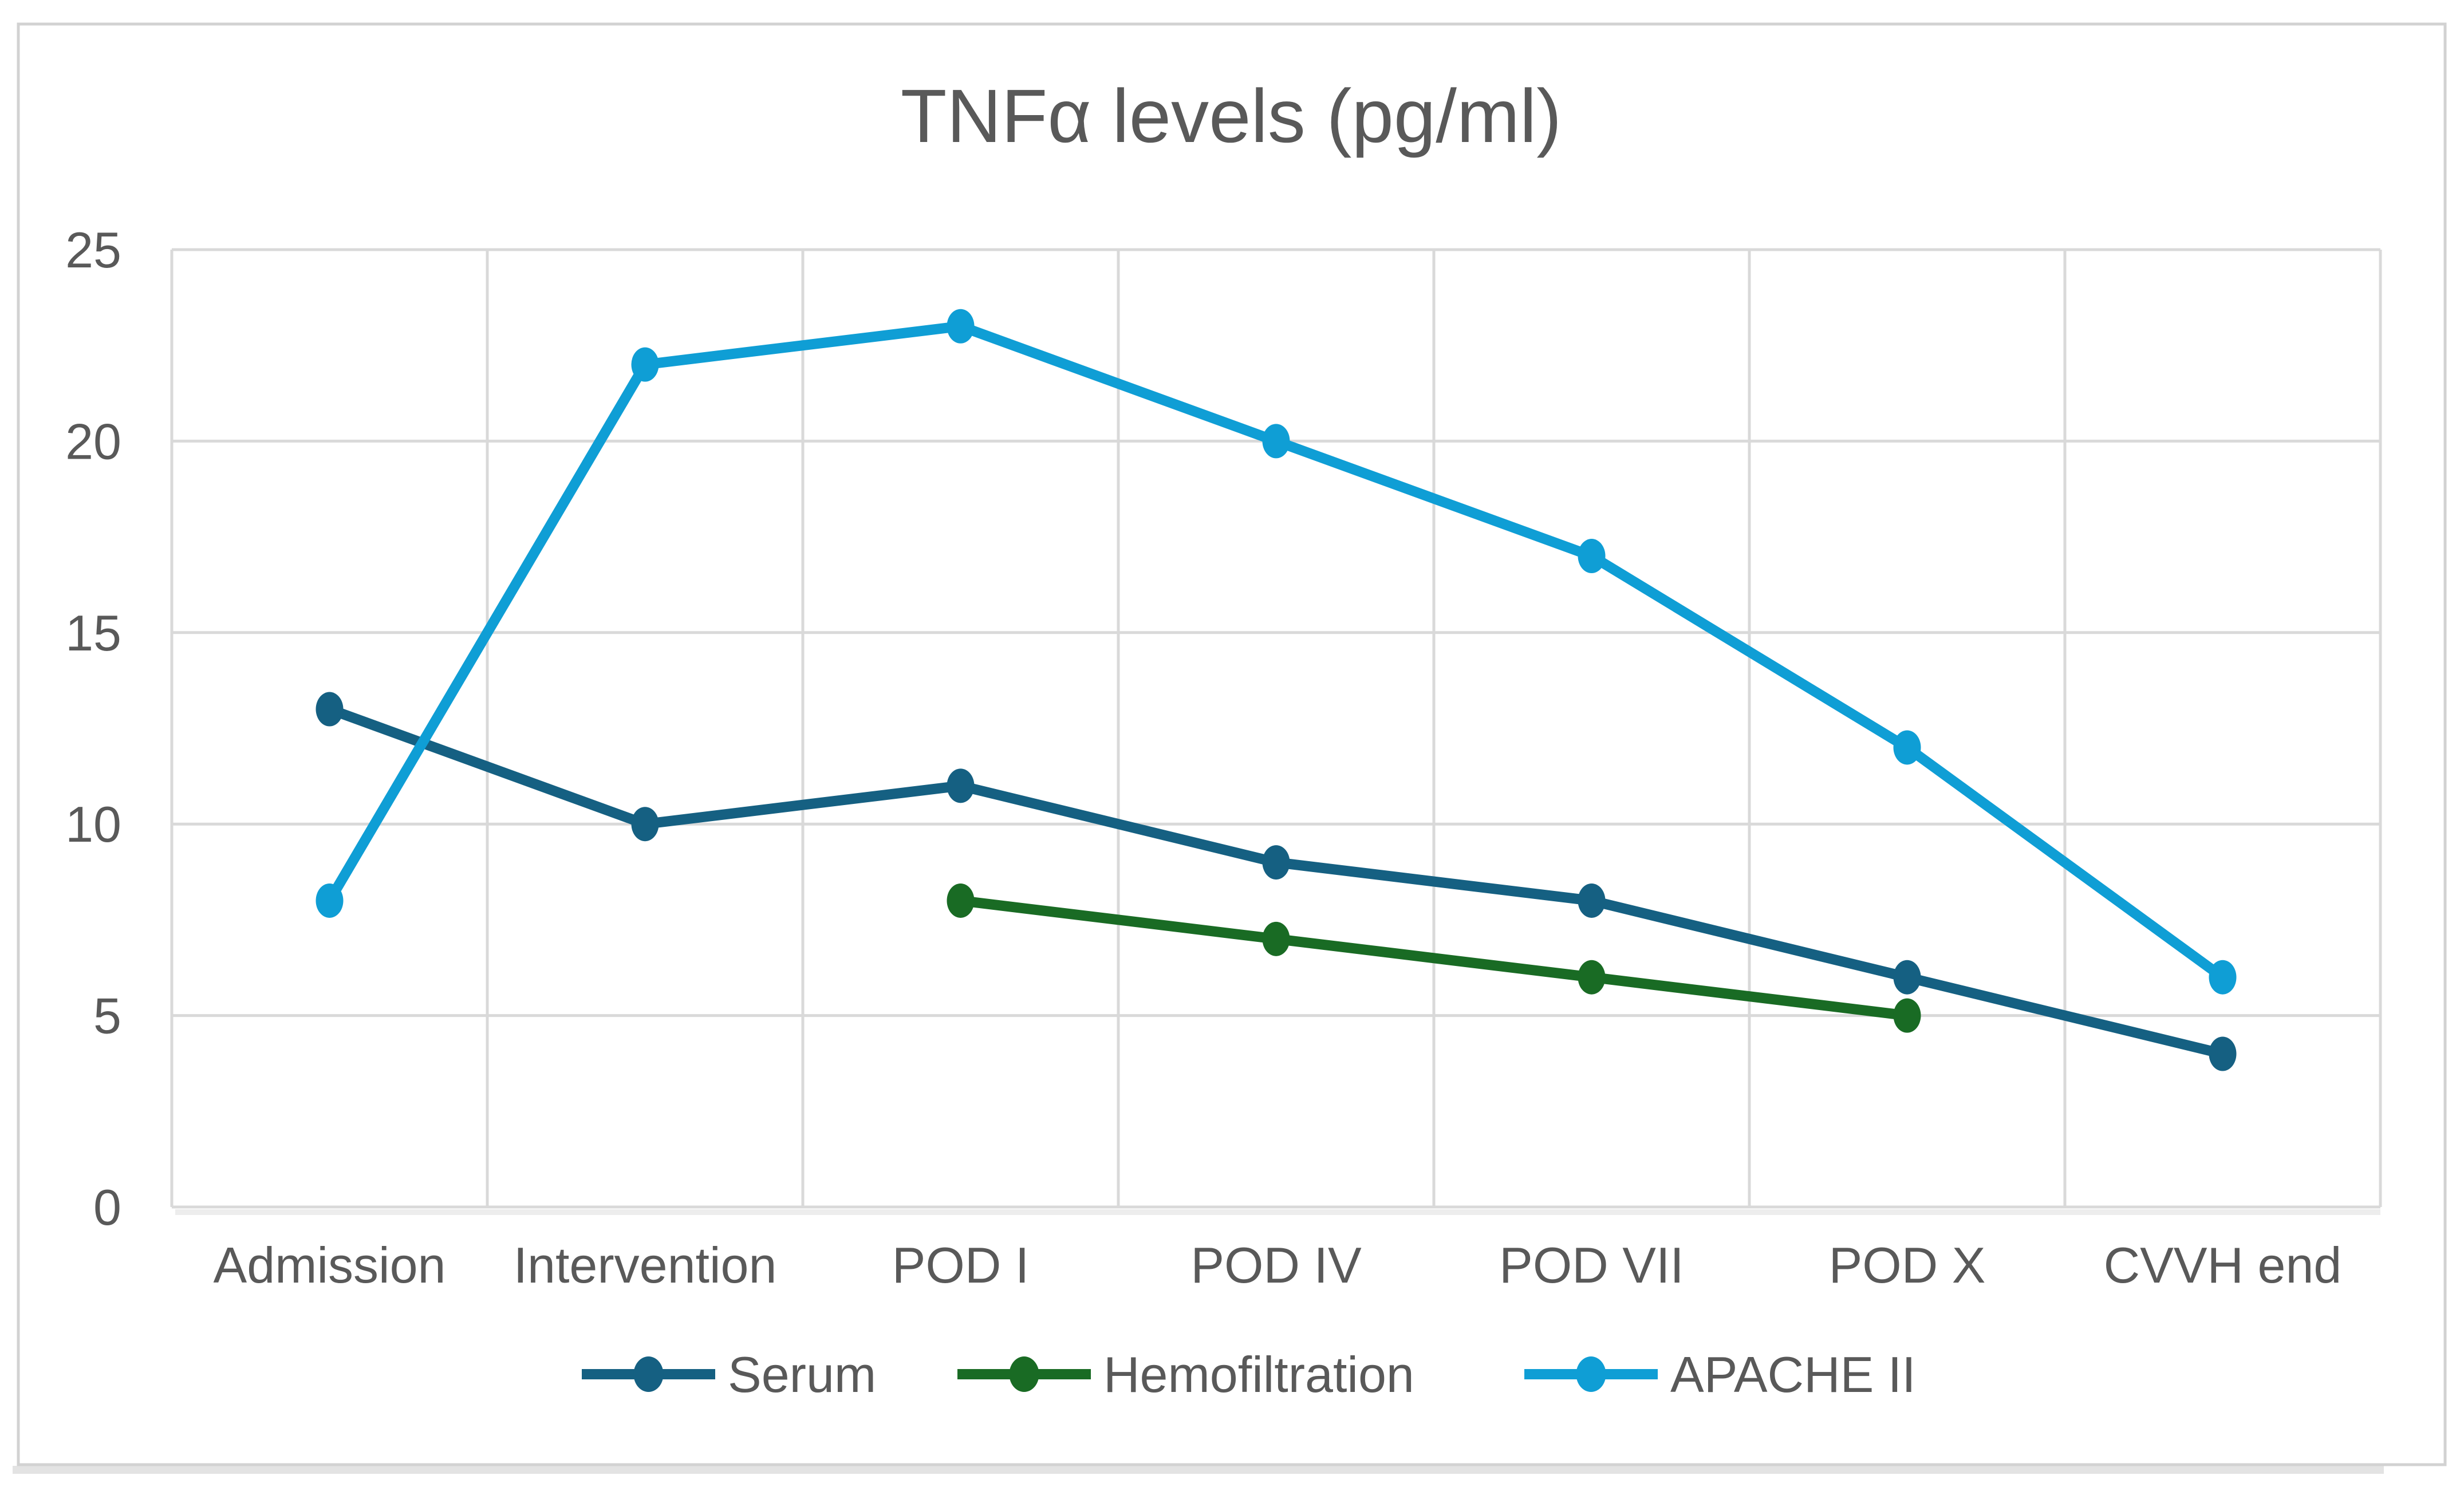 Image resolution: width=2464 pixels, height=1487 pixels. I want to click on x-tick-label: POD VII, so click(1591, 1265).